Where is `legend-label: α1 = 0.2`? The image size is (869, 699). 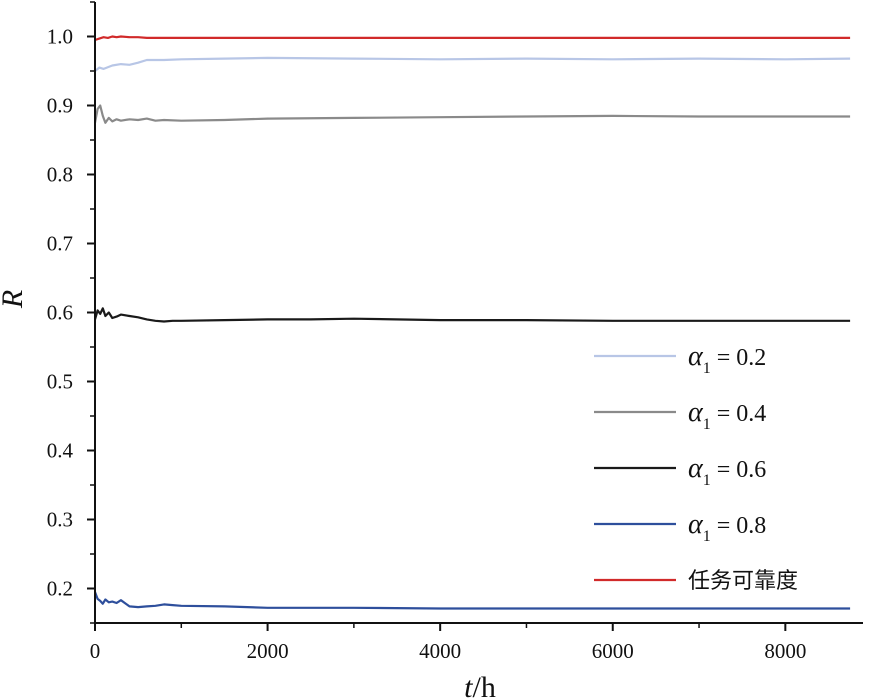 legend-label: α1 = 0.2 is located at coordinates (727, 359).